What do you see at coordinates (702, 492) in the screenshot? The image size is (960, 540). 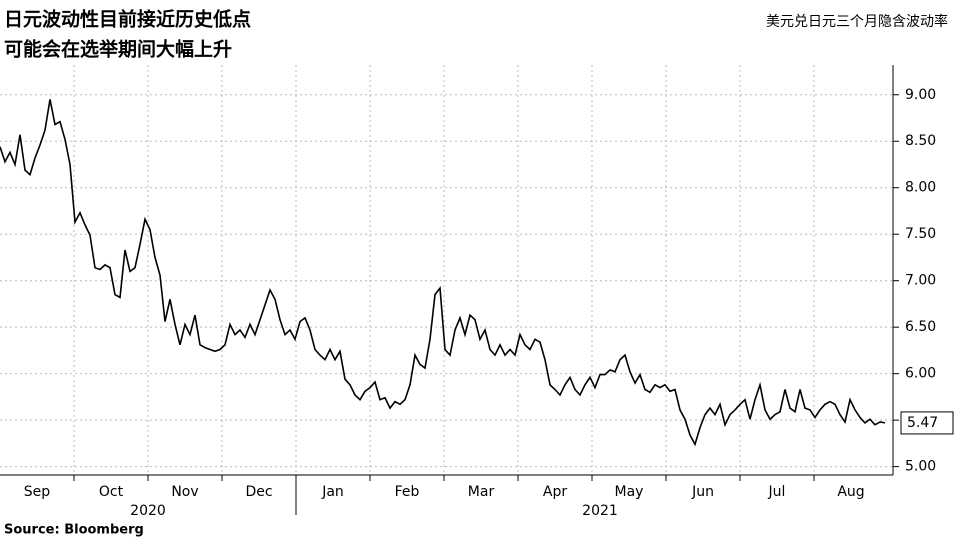 I see `x-tick-label: Jun` at bounding box center [702, 492].